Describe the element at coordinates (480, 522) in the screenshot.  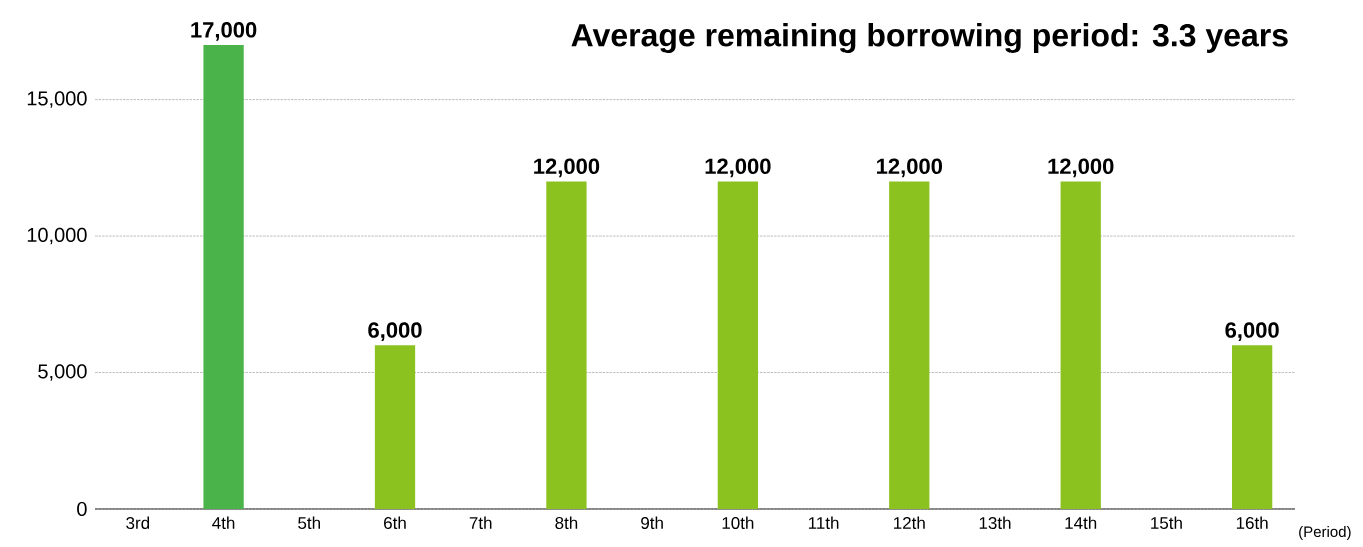
I see `x-tick-label: 7th` at that location.